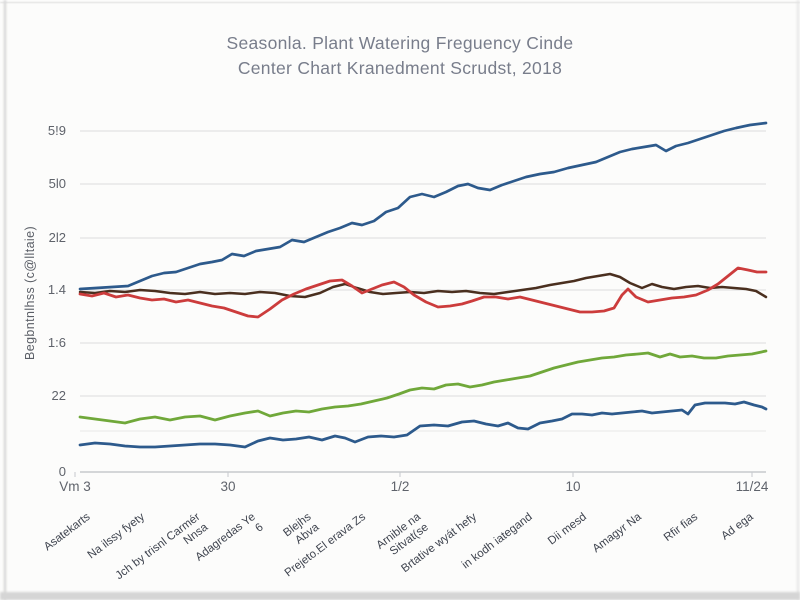 This screenshot has width=800, height=600. I want to click on x-tick-label: Vm 3, so click(75, 486).